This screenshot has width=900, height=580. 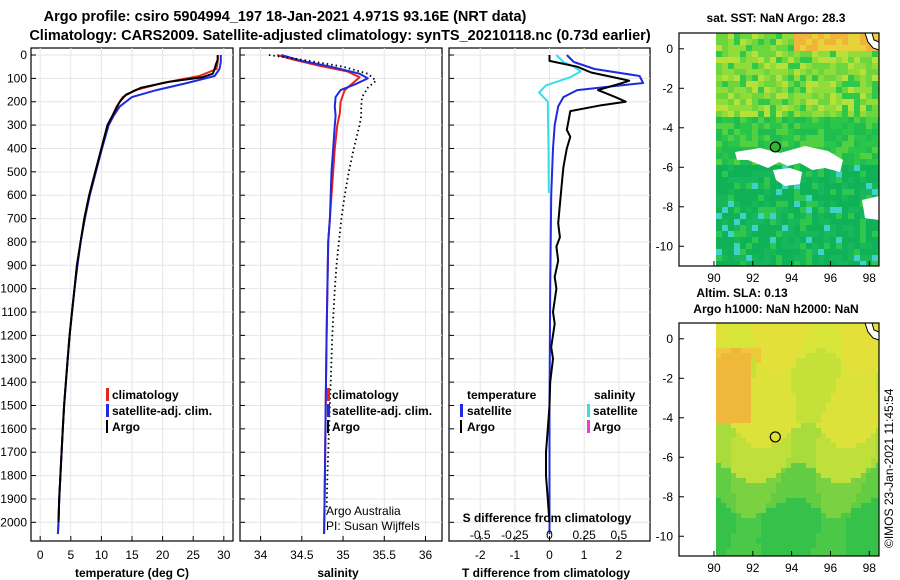 I want to click on depth-tick-label: 200, so click(x=17, y=102).